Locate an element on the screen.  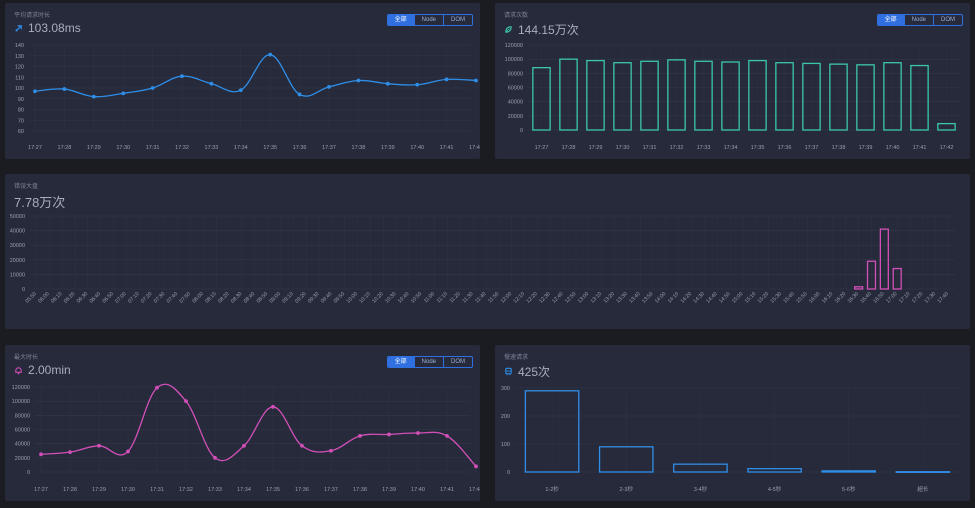
series-line is located at coordinates (255, 76).